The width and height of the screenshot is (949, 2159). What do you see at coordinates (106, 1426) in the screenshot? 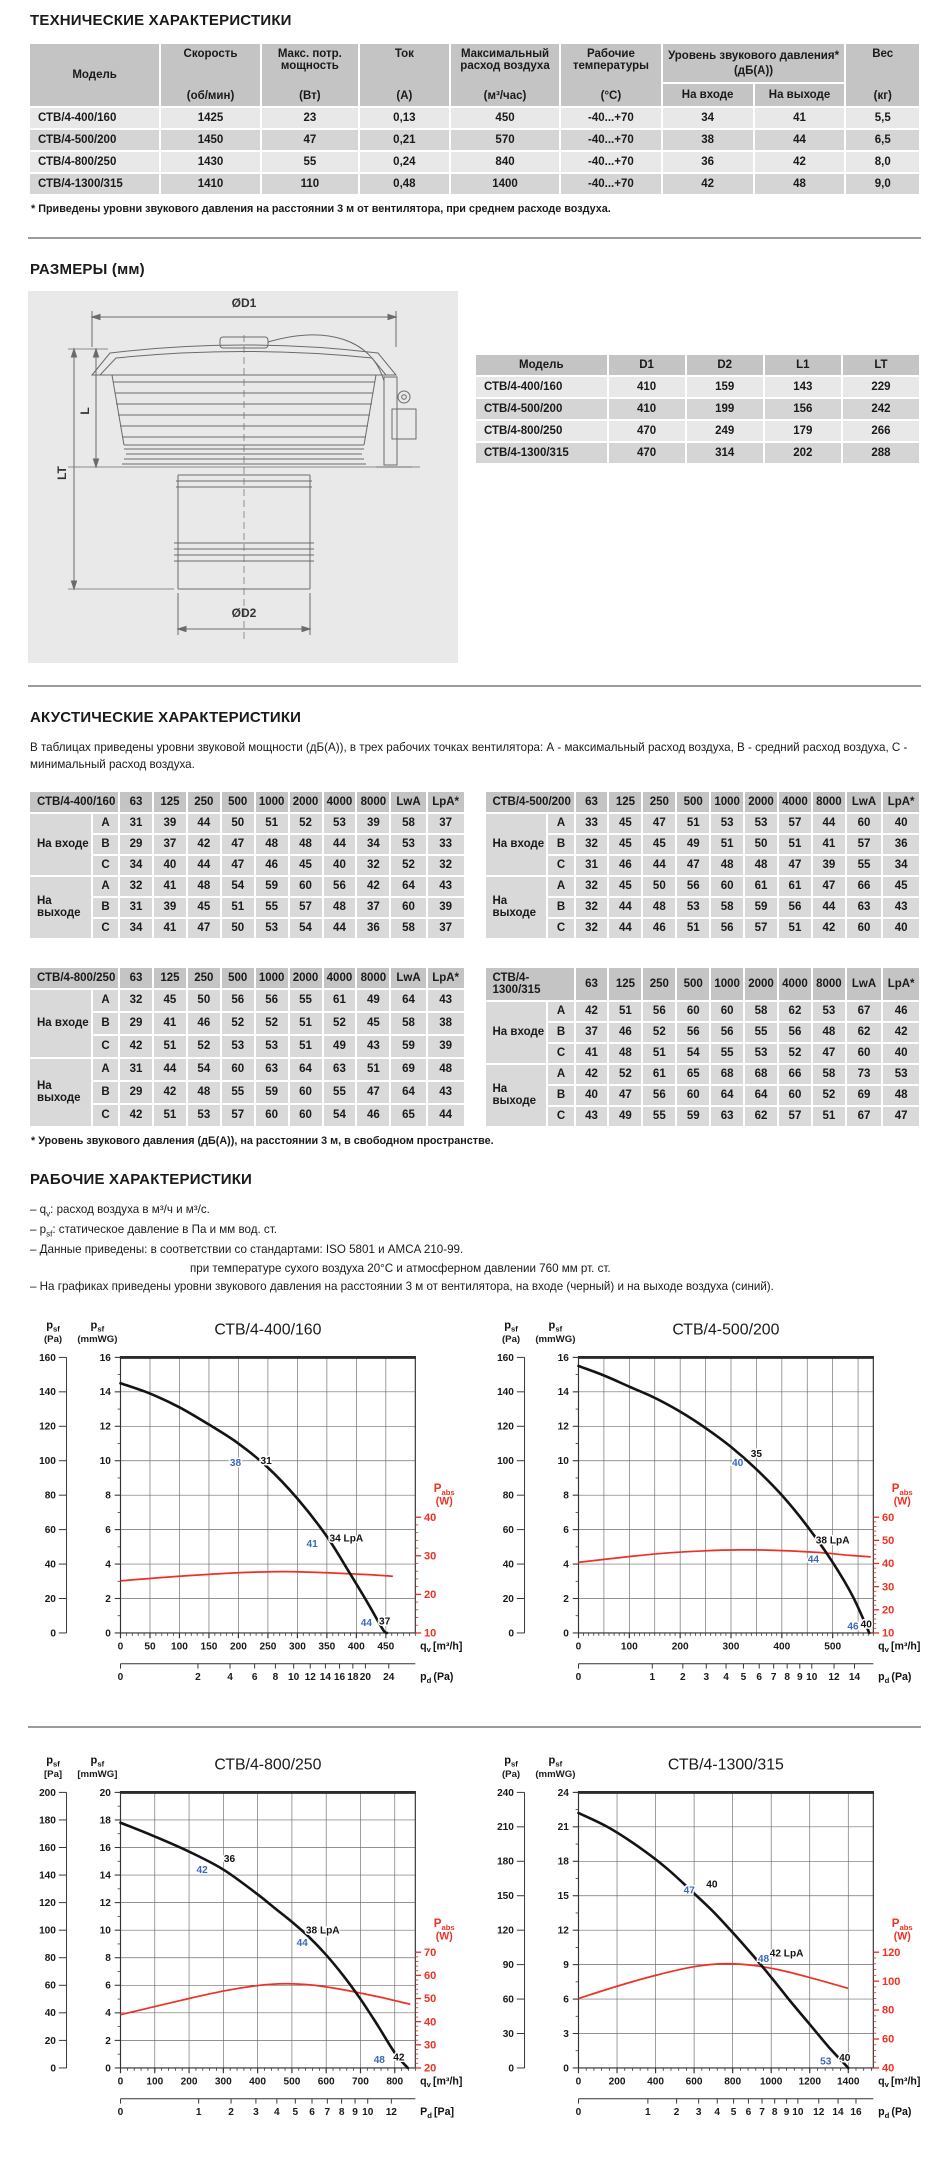
I see `svg-text: 12` at bounding box center [106, 1426].